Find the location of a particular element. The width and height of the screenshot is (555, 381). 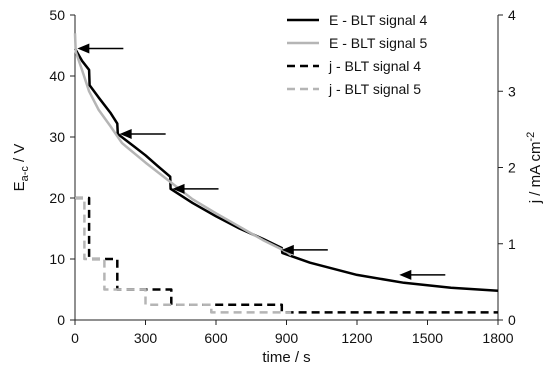

legend-label: E - BLT signal 4 is located at coordinates (378, 20).